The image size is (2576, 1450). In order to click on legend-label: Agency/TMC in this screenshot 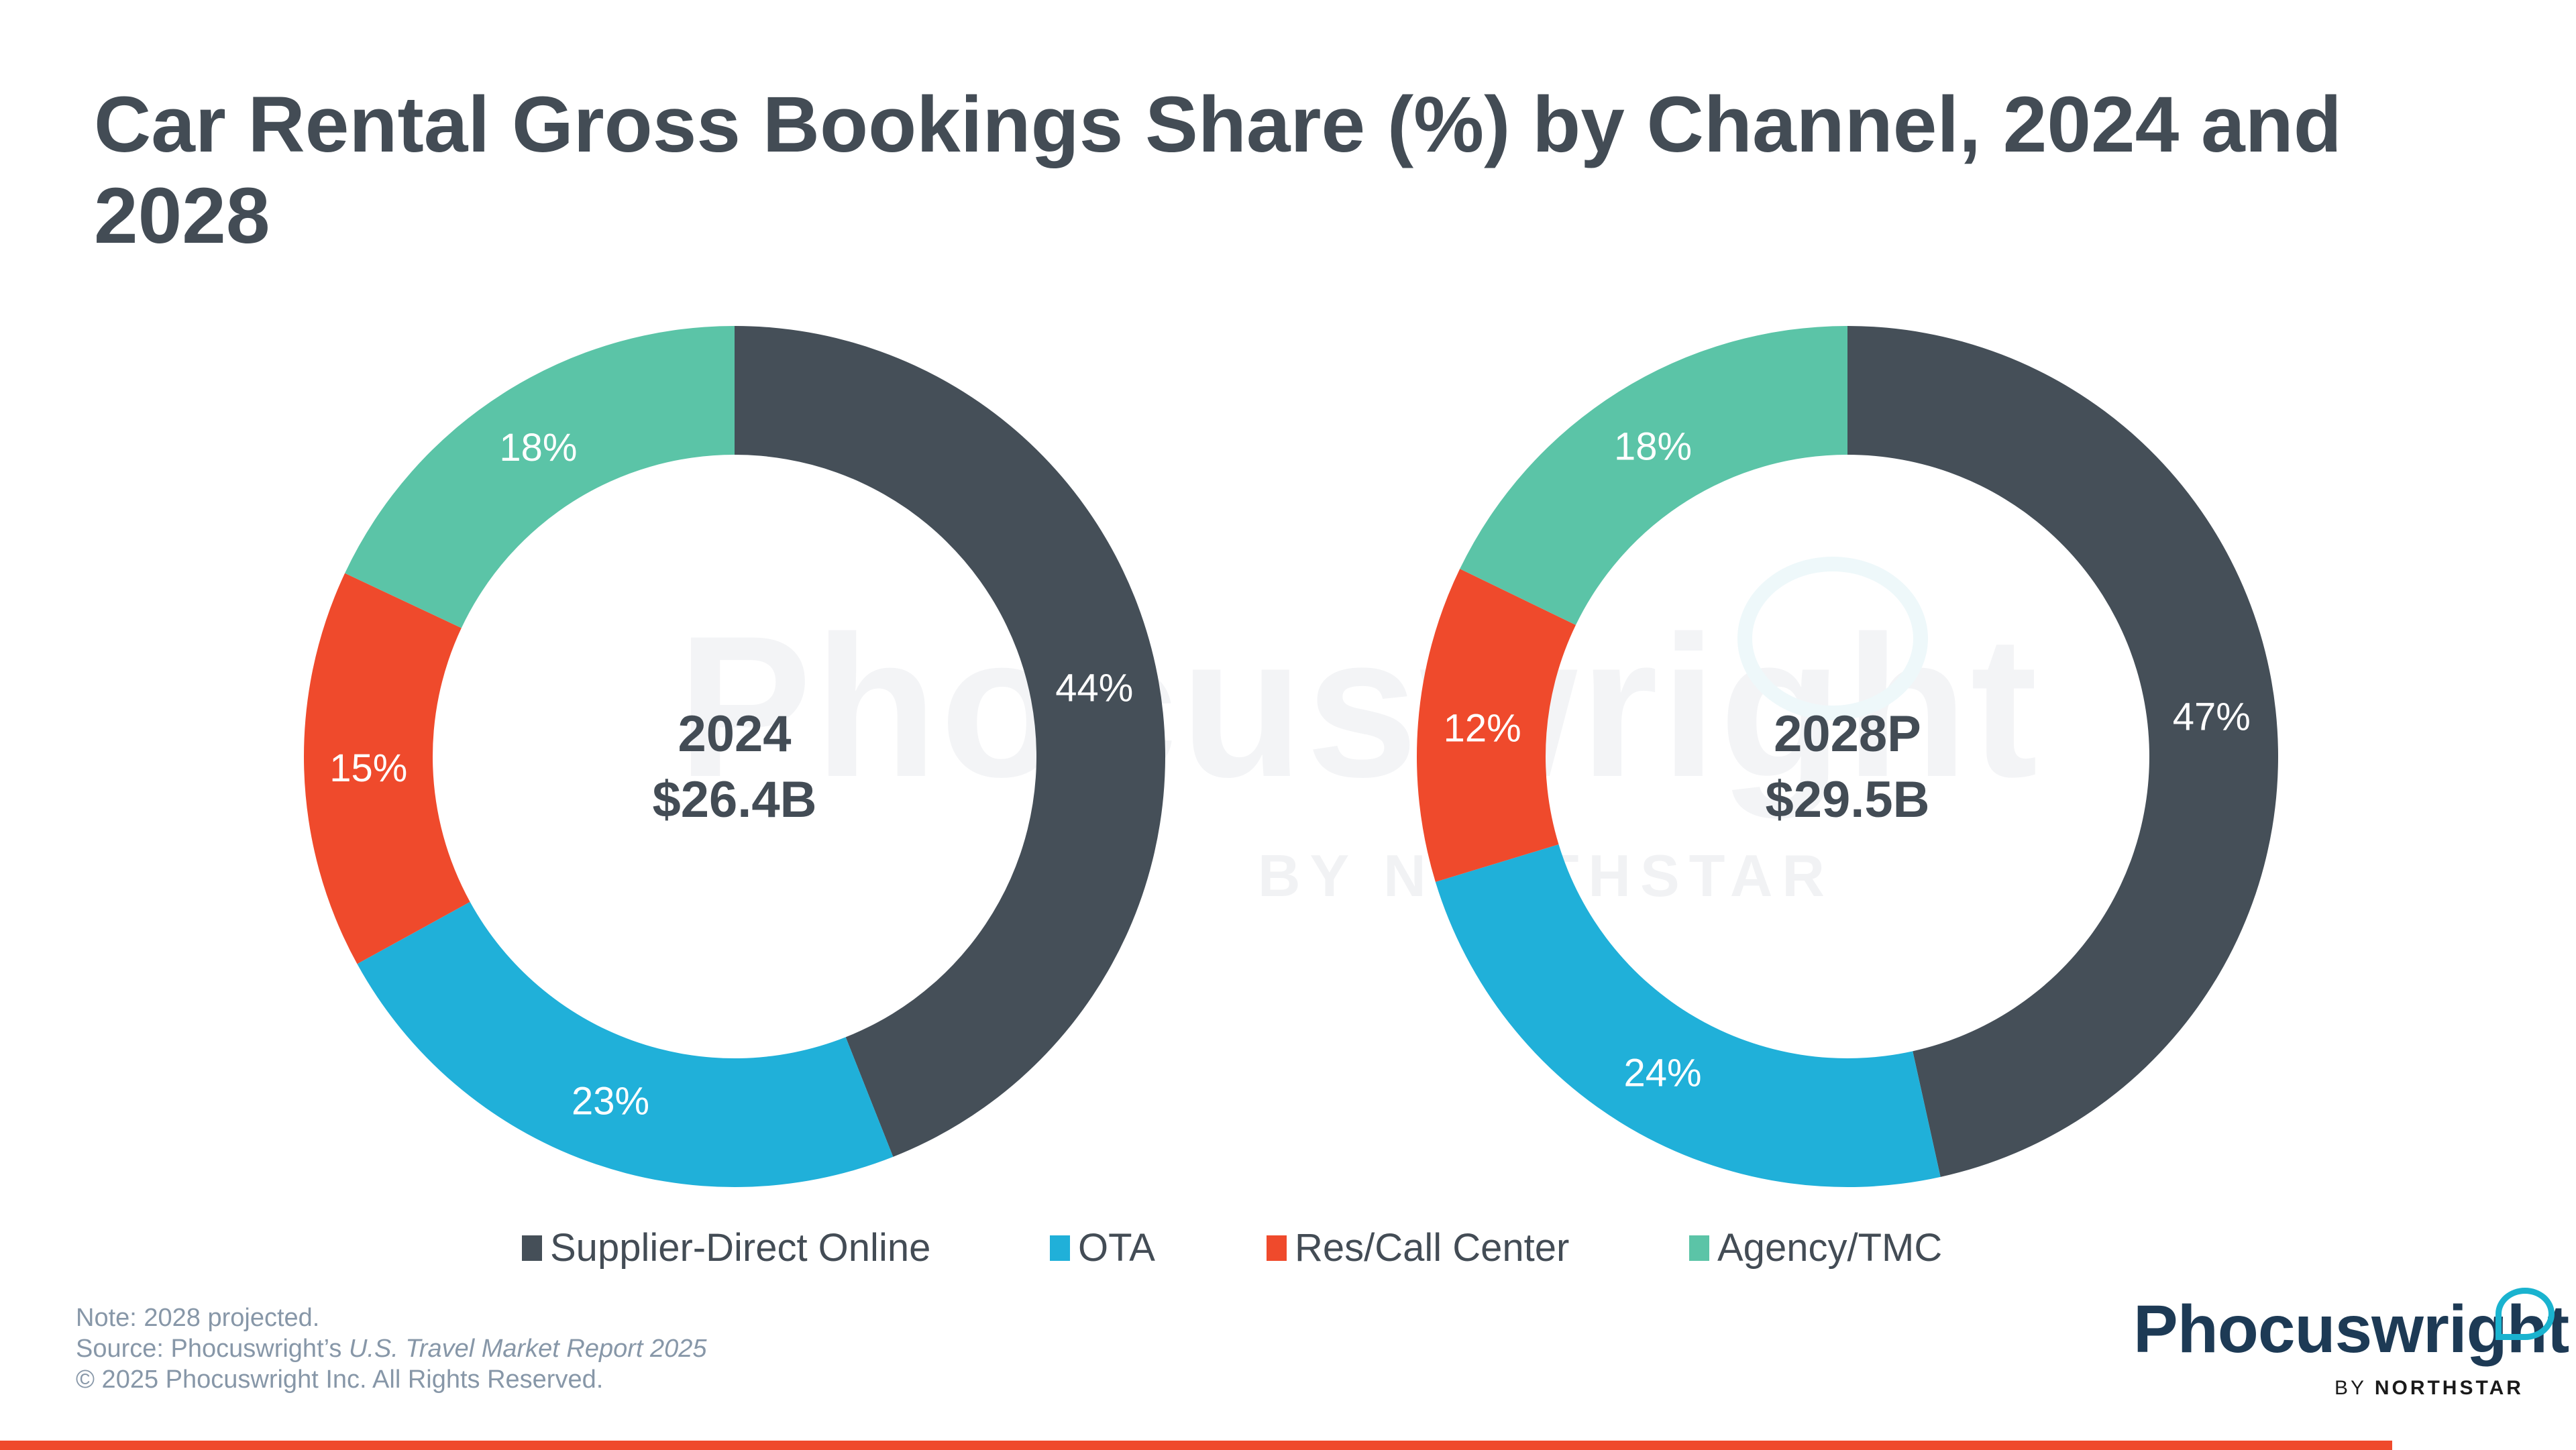, I will do `click(1830, 1248)`.